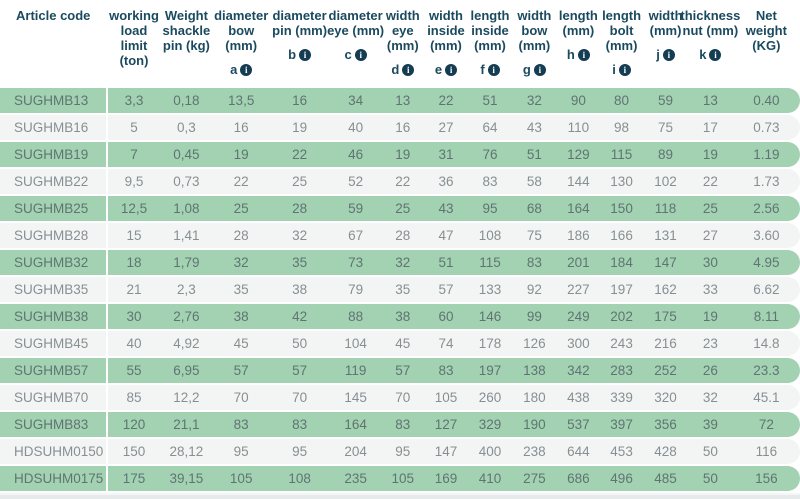 The image size is (800, 499). Describe the element at coordinates (186, 343) in the screenshot. I see `value-cell-weight-shackle-pin: 4,92` at that location.